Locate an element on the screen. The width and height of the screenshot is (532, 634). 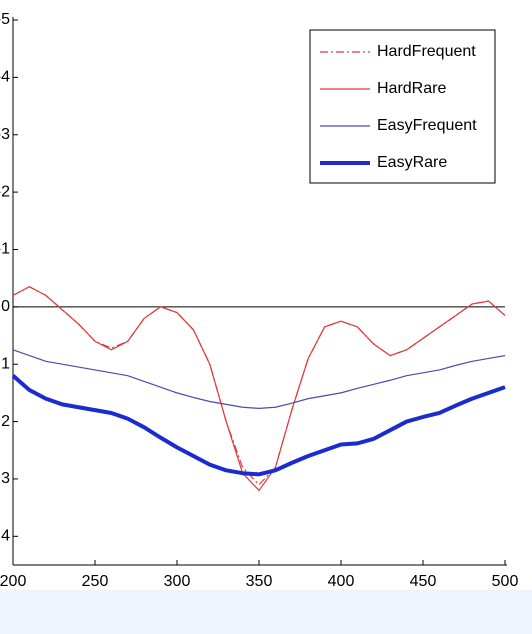
x-tick-label: 450 is located at coordinates (423, 581).